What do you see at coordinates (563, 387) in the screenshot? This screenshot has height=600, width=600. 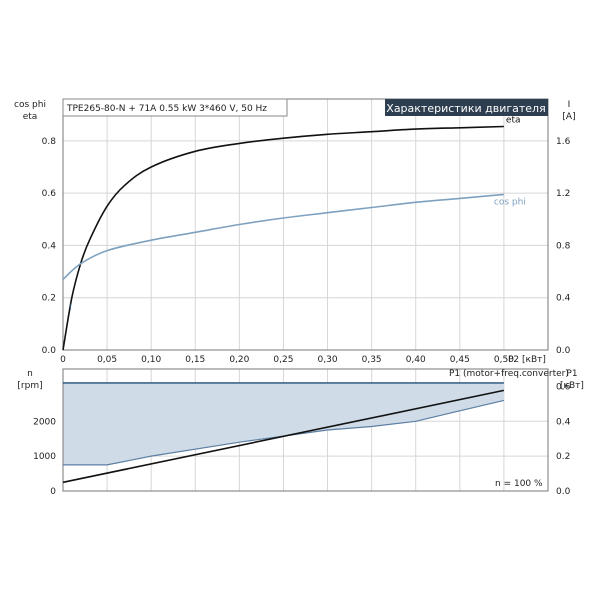 I see `bottom-y-right-tick-label: 0.6` at bounding box center [563, 387].